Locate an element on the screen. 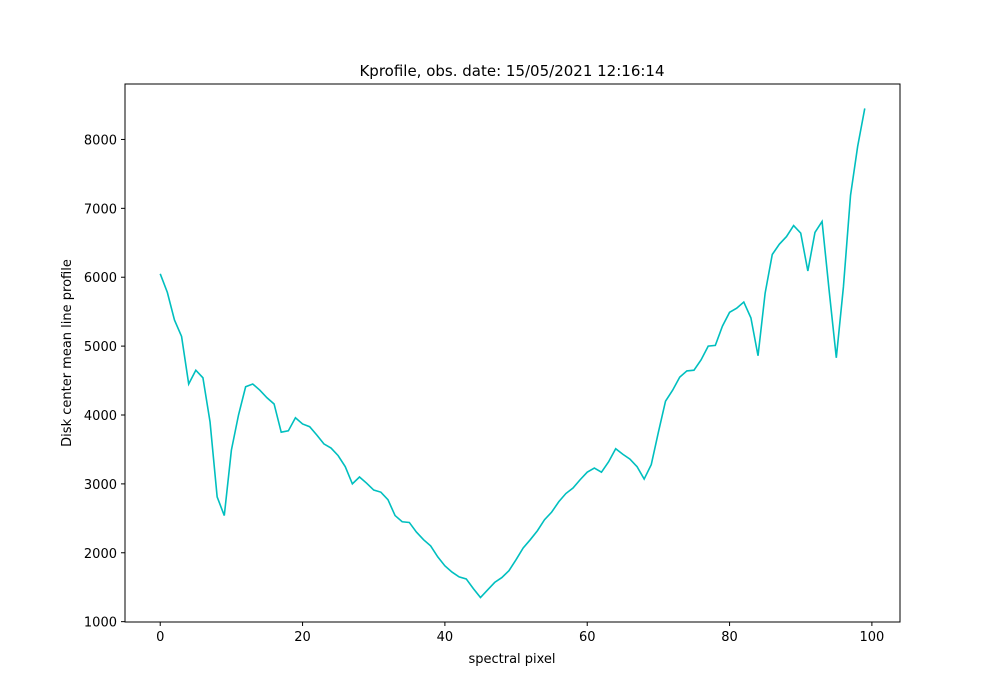  y-tick-label: 4000 is located at coordinates (100, 416).